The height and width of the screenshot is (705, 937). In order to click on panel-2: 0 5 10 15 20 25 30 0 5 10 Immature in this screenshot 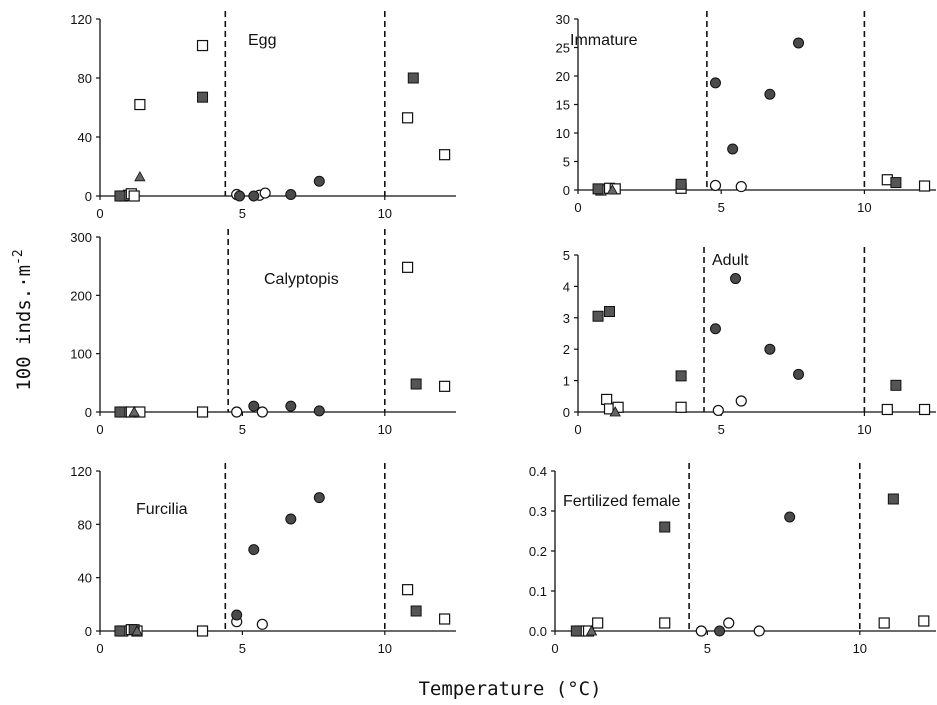, I will do `click(746, 113)`.